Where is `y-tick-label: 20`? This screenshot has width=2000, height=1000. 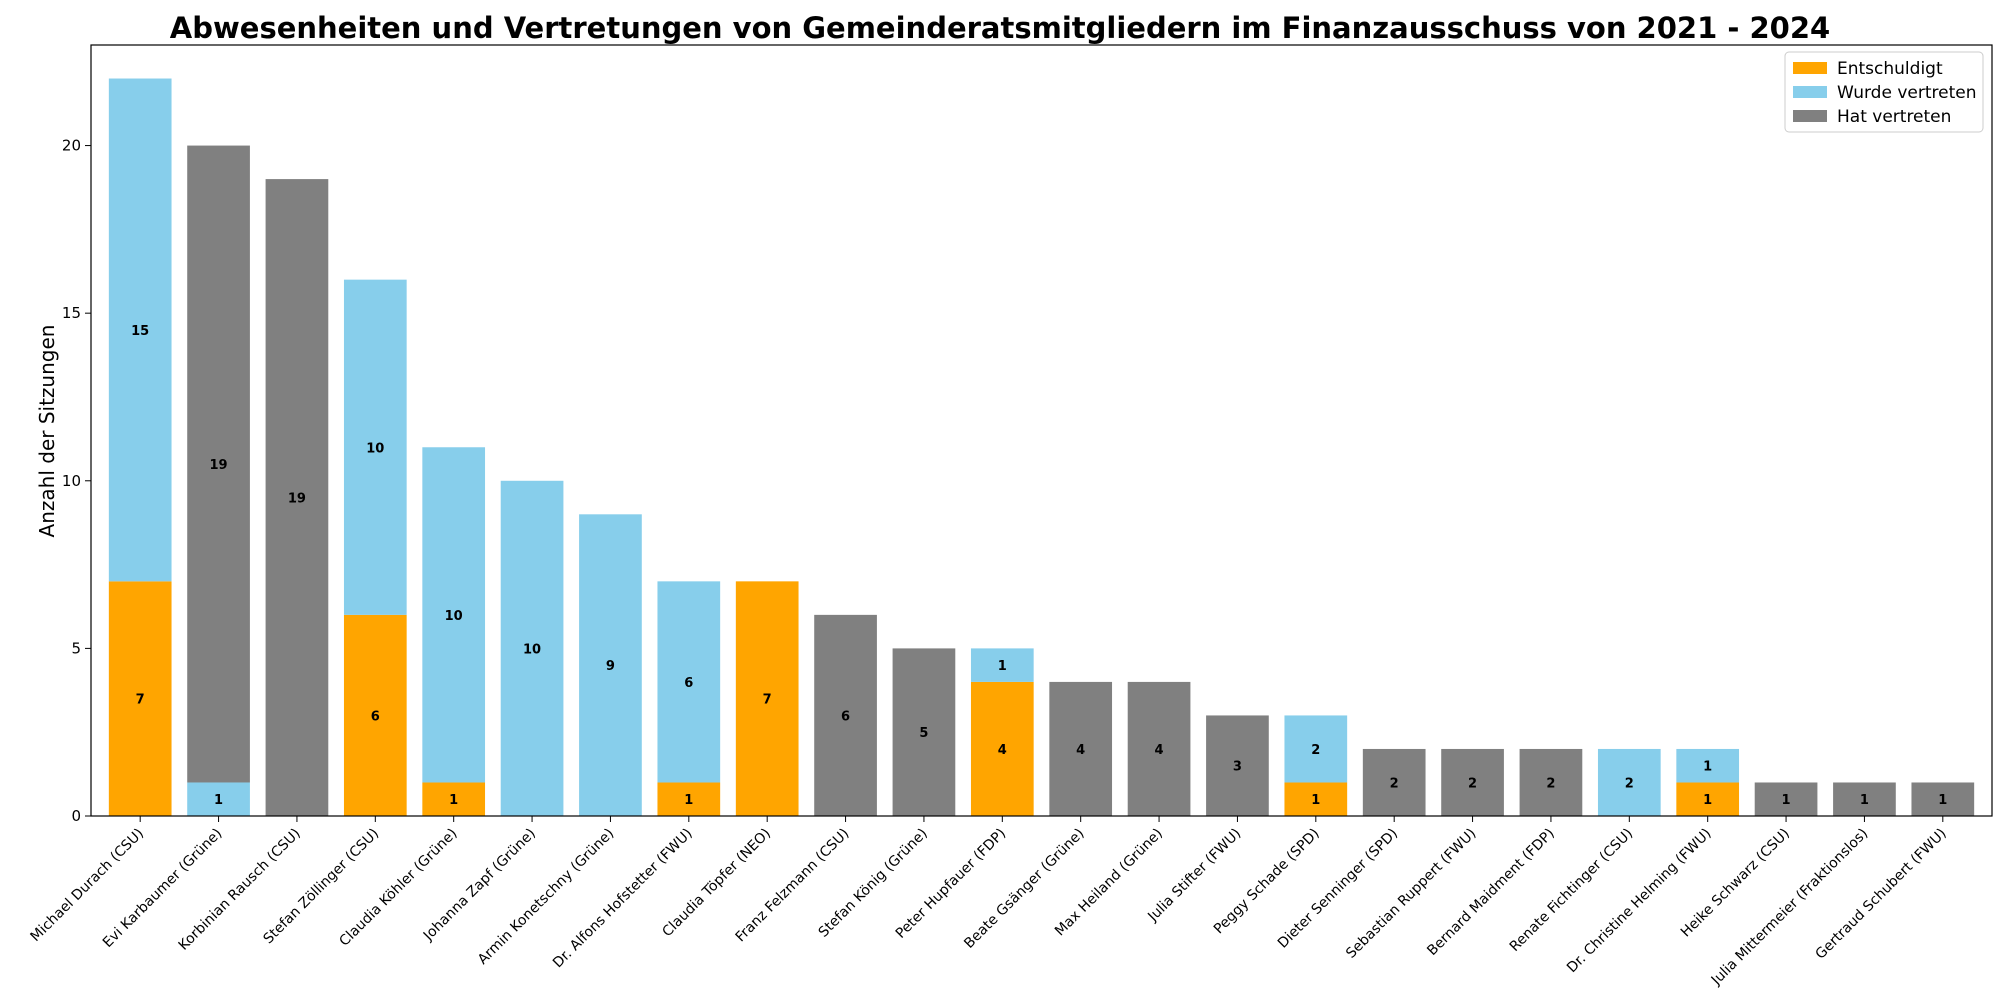
y-tick-label: 20 is located at coordinates (71, 146).